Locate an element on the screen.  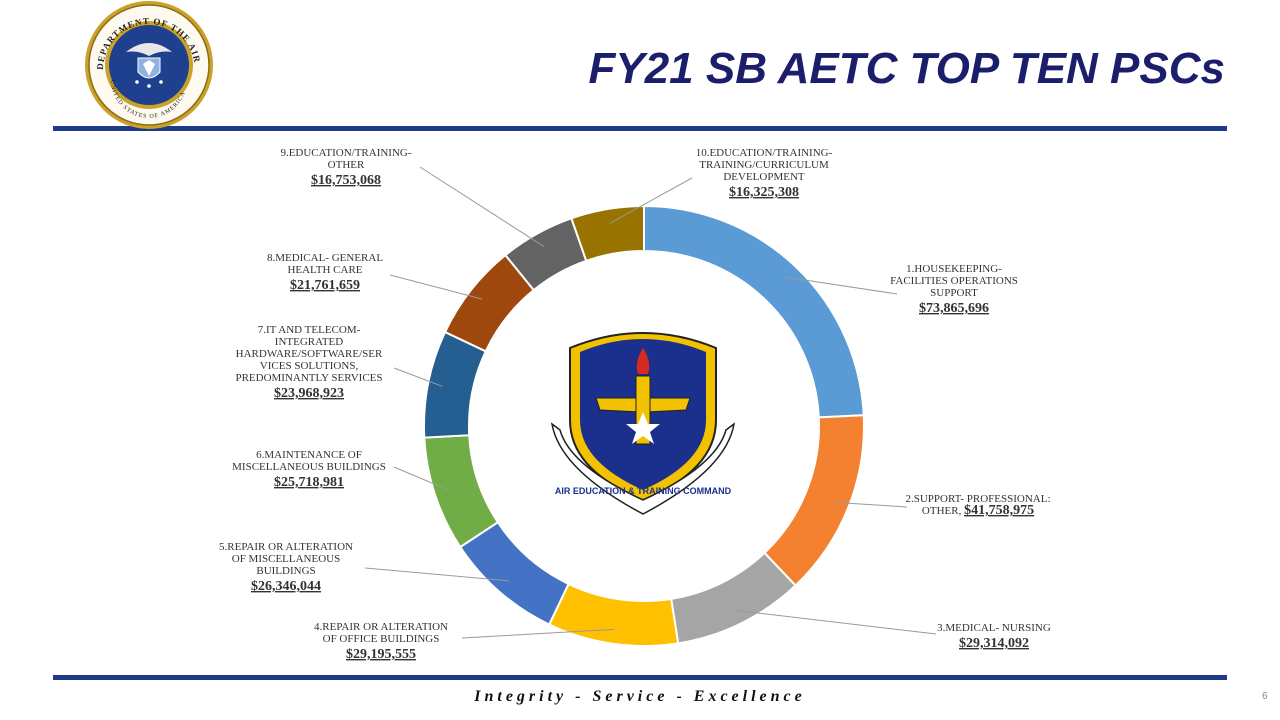
data-label-text: HEALTH CARE is located at coordinates (324, 270).